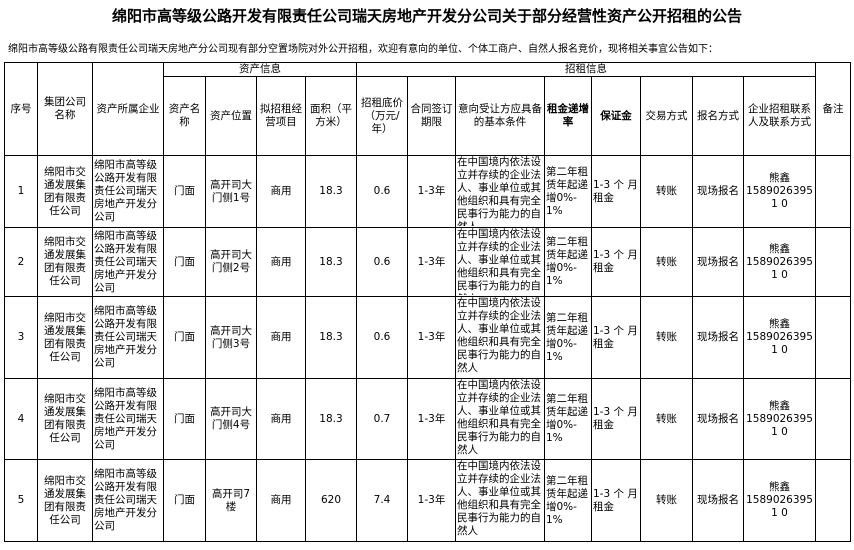 The image size is (854, 550). I want to click on header-no: 序号, so click(21, 109).